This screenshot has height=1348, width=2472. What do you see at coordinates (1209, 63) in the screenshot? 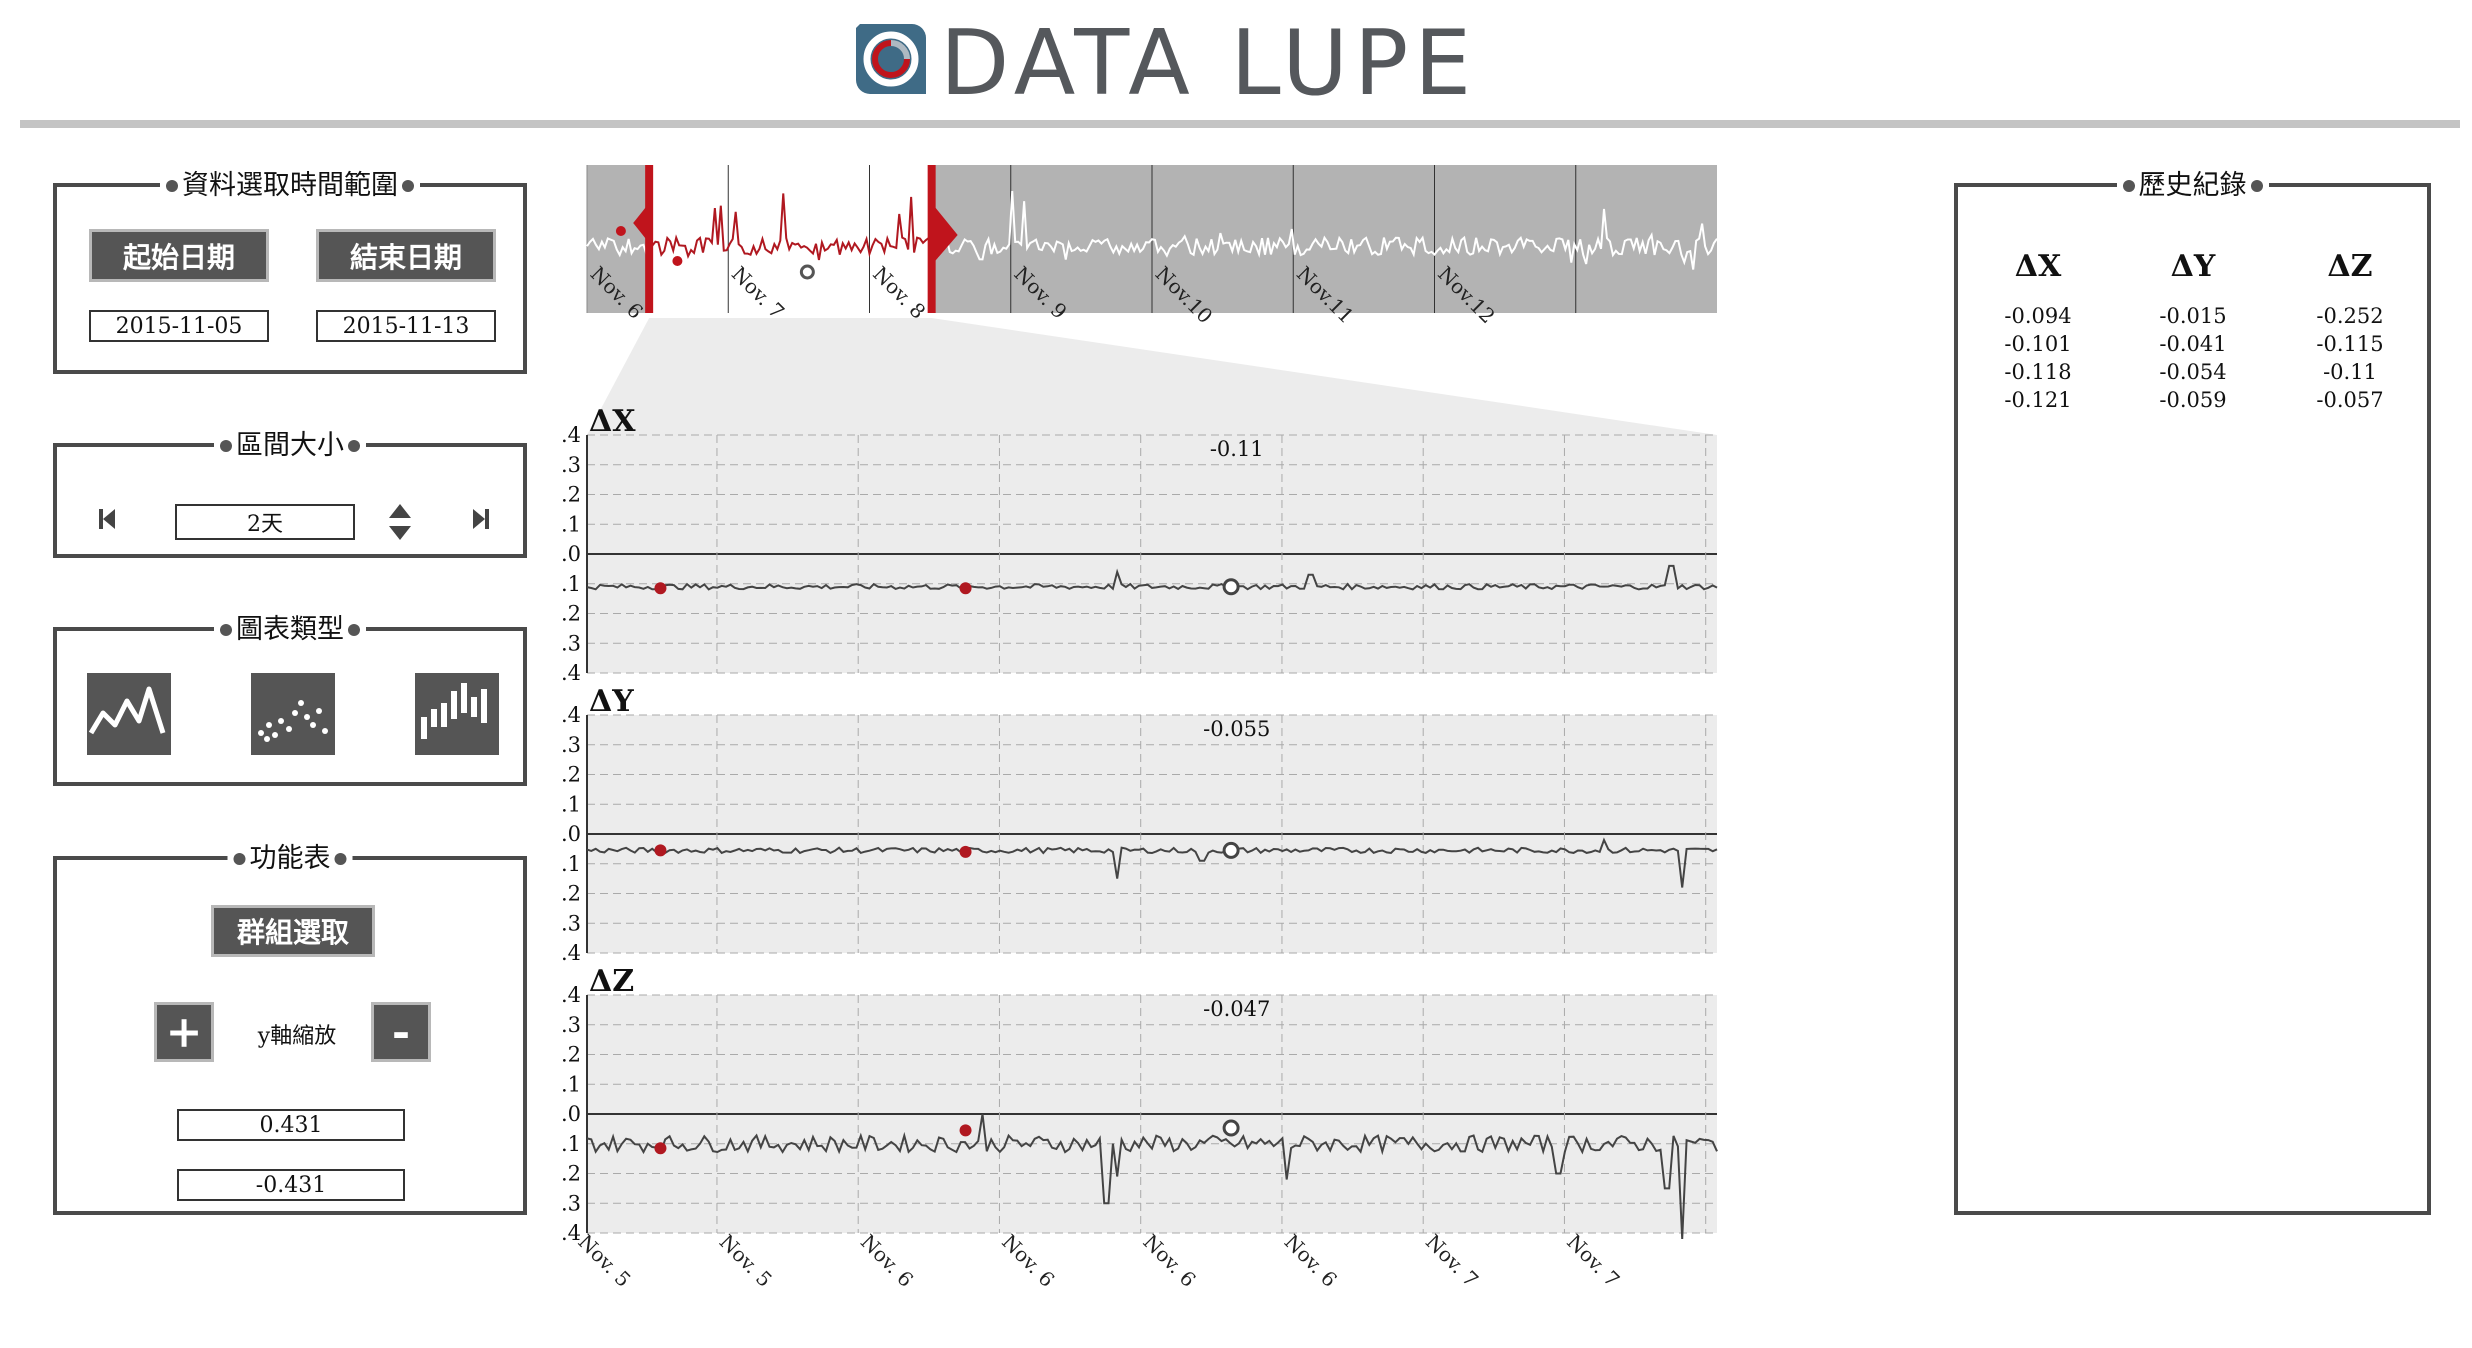
I see `app-title: DATA LUPE` at bounding box center [1209, 63].